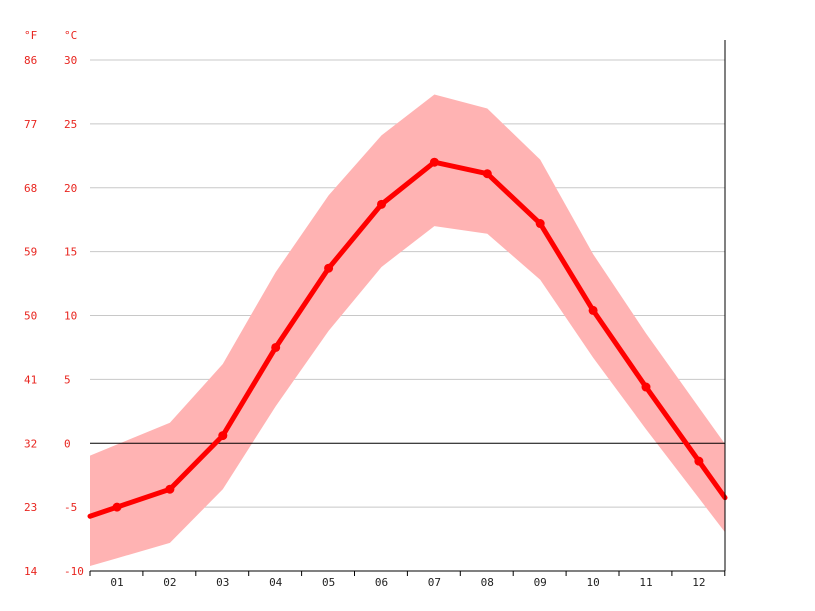  Describe the element at coordinates (70, 507) in the screenshot. I see `y-tick-label-celsius: -5` at that location.